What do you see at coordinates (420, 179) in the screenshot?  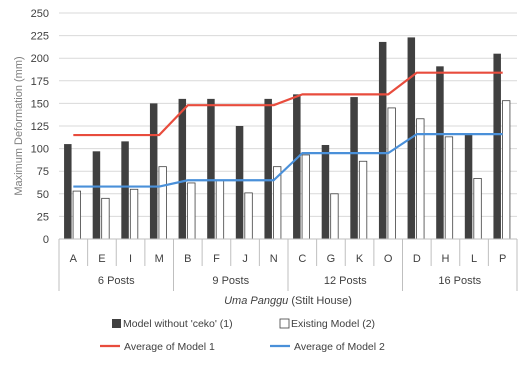 I see `bar-model2-D` at bounding box center [420, 179].